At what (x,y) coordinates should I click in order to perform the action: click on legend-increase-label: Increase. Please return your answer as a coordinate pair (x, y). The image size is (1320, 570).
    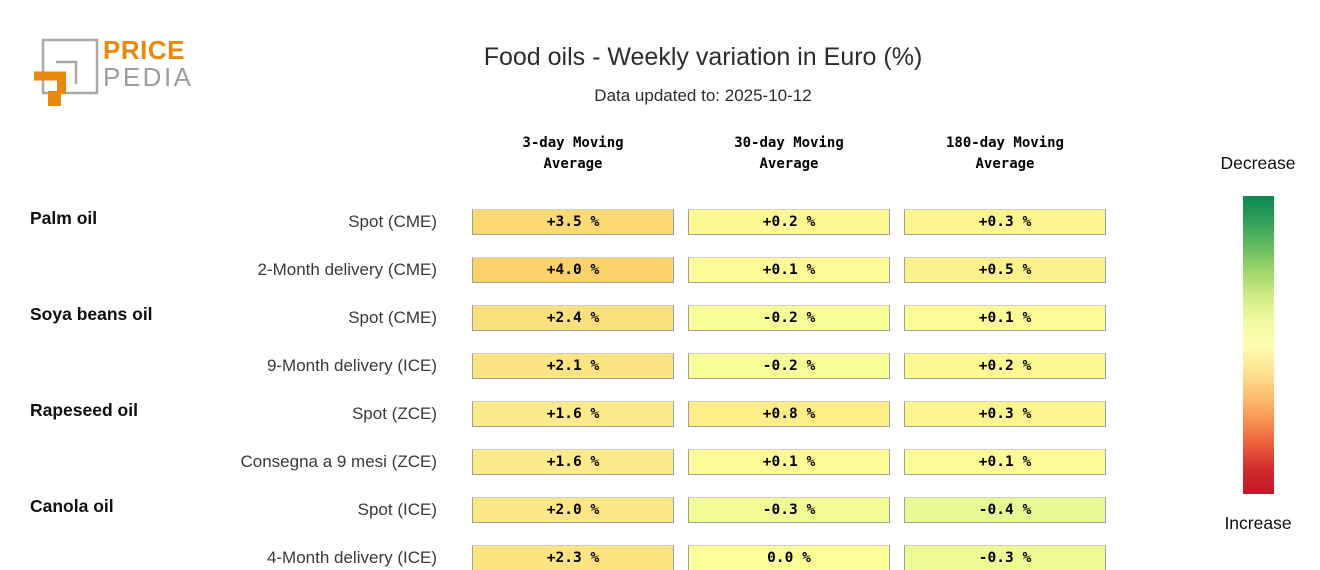
    Looking at the image, I should click on (1258, 523).